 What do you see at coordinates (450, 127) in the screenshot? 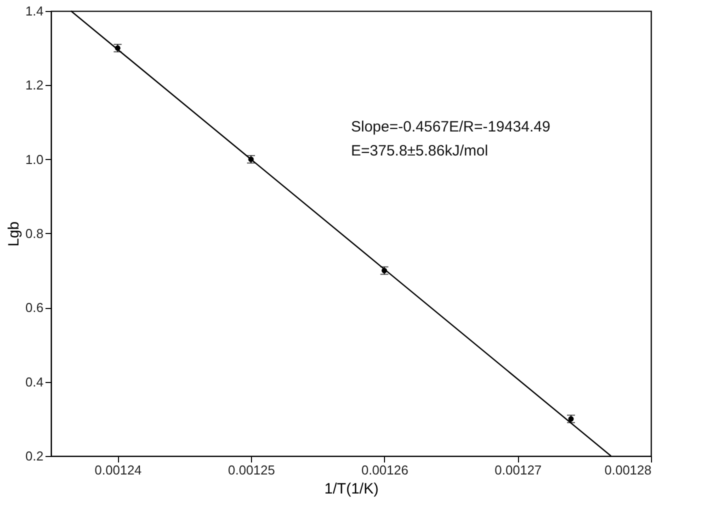
I see `annotation: Slope=-0.4567E/R=-19434.49` at bounding box center [450, 127].